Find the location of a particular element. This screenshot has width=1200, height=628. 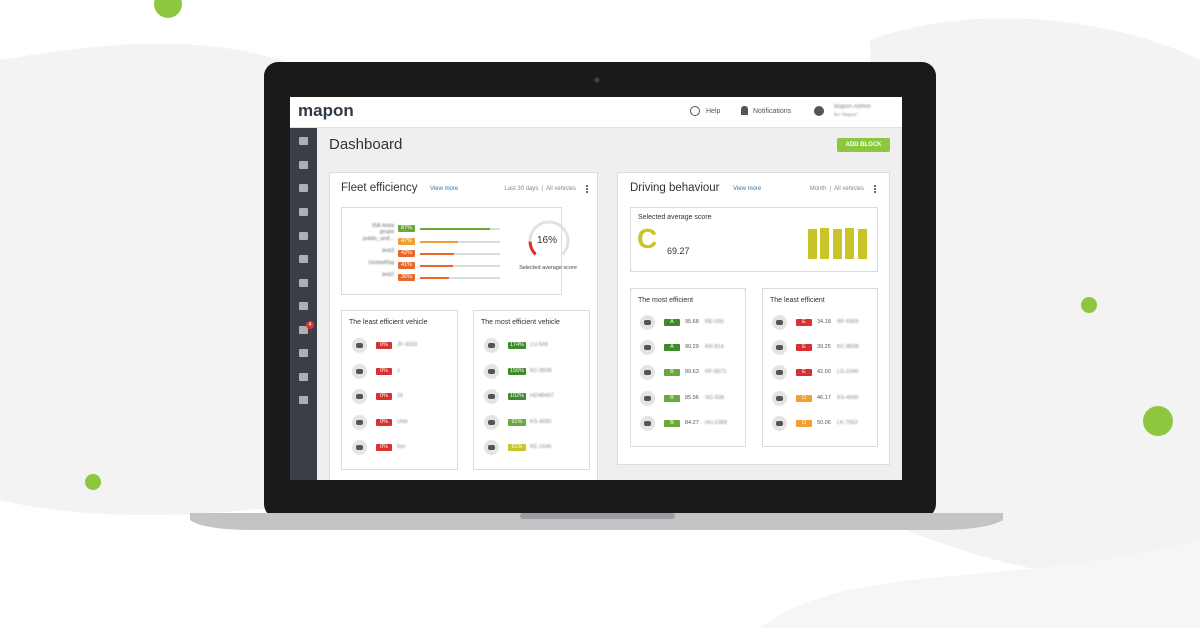

driver-score: 34.18 is located at coordinates (824, 322).